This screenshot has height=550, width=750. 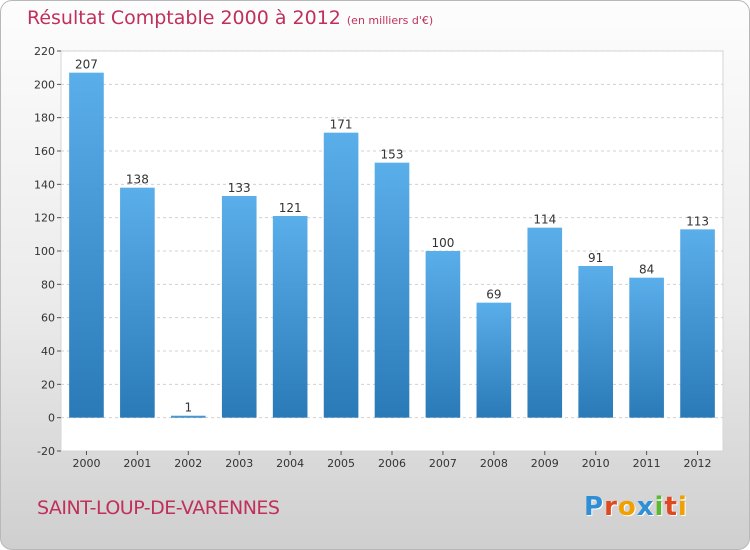 I want to click on commune-name: SAINT-LOUP-DE-VARENNES, so click(x=158, y=508).